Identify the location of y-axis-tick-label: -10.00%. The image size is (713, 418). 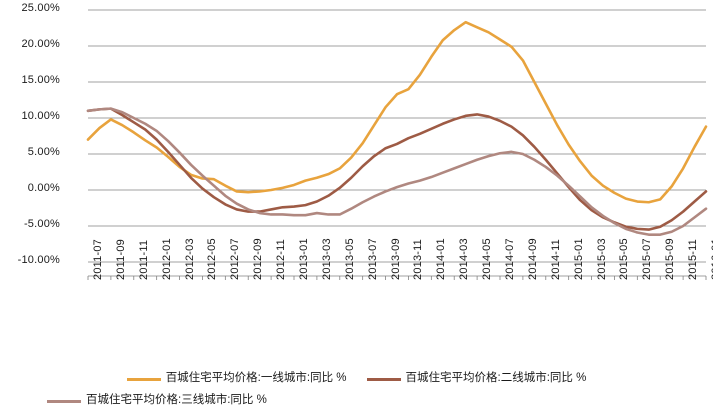
(38, 260).